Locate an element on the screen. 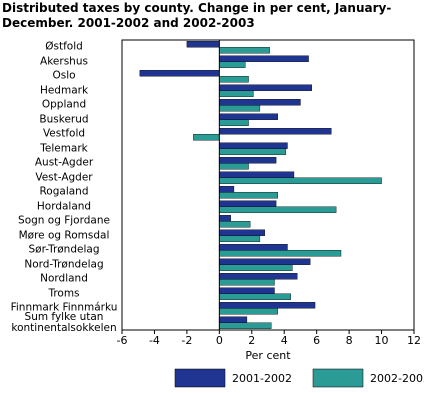 The width and height of the screenshot is (424, 393). x-tick-label: 4 is located at coordinates (284, 340).